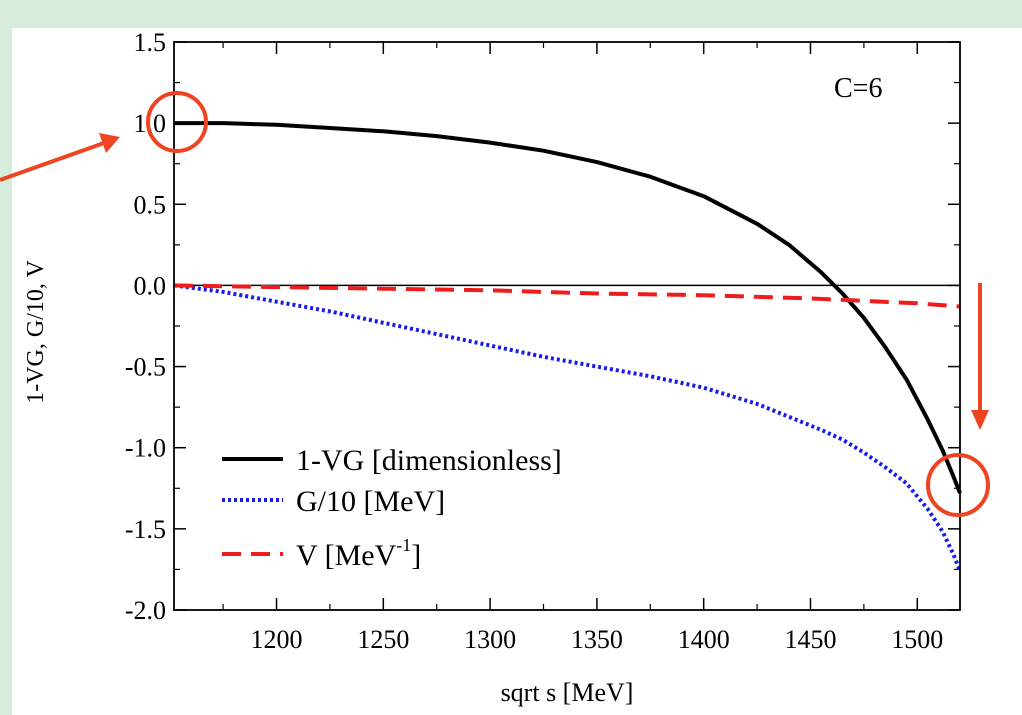 This screenshot has width=1022, height=715. I want to click on legend-label-solid: 1-VG [dimensionless], so click(429, 460).